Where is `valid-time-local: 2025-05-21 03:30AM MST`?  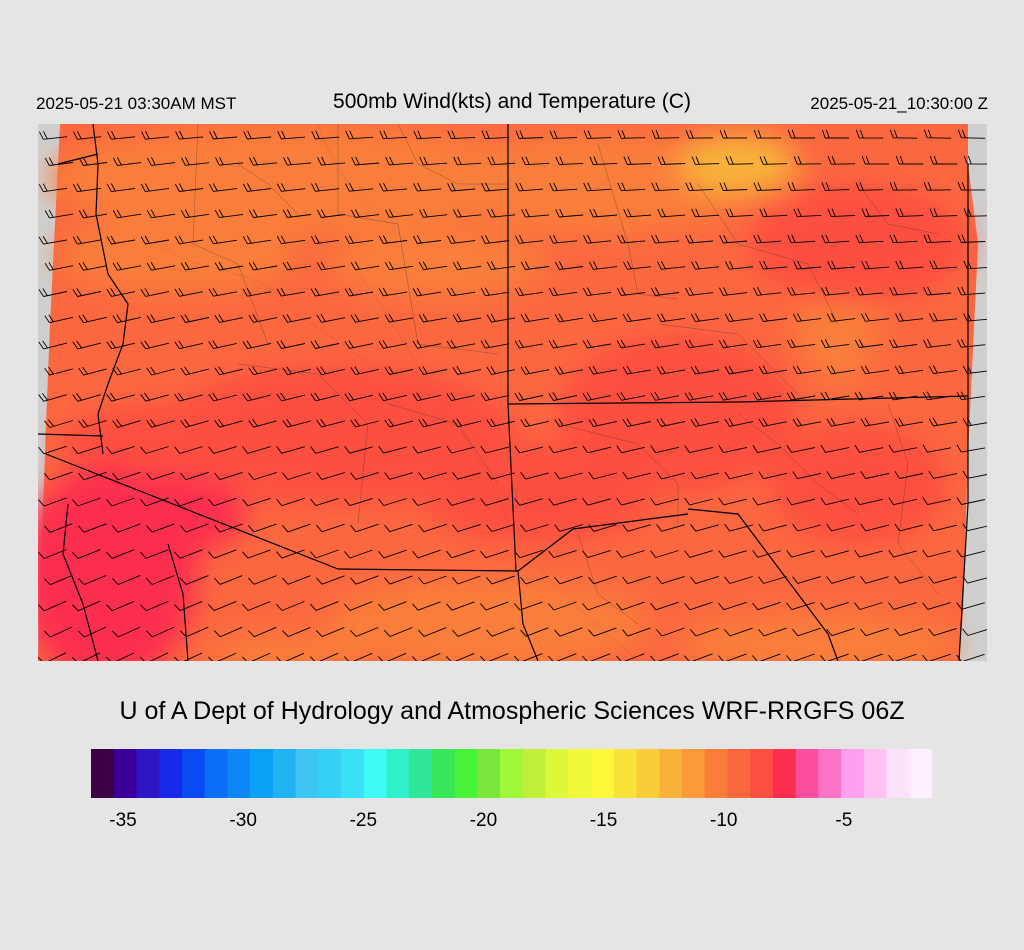 valid-time-local: 2025-05-21 03:30AM MST is located at coordinates (136, 103).